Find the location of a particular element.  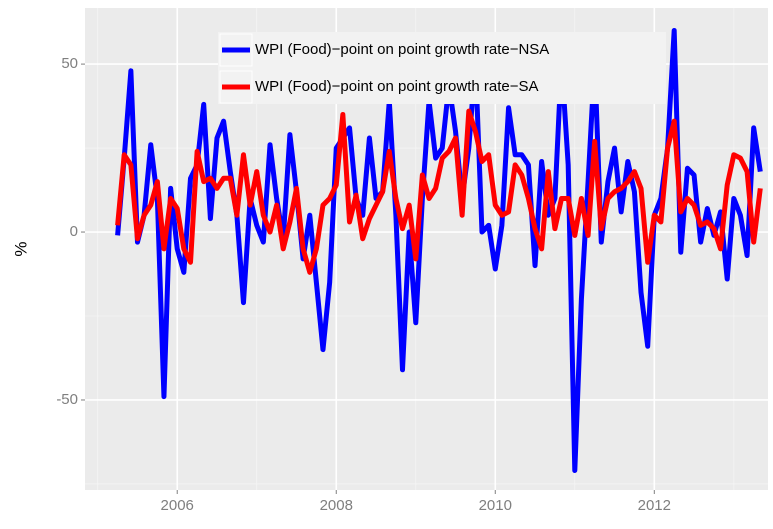

x-tick-label: 2010 is located at coordinates (495, 505).